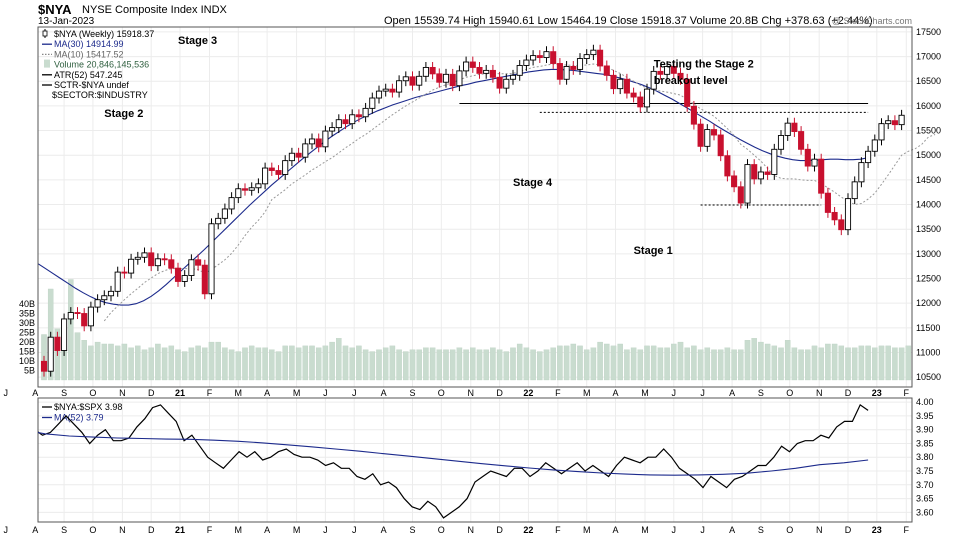  Describe the element at coordinates (101, 65) in the screenshot. I see `legend-label: Volume 20,846,145,536` at that location.